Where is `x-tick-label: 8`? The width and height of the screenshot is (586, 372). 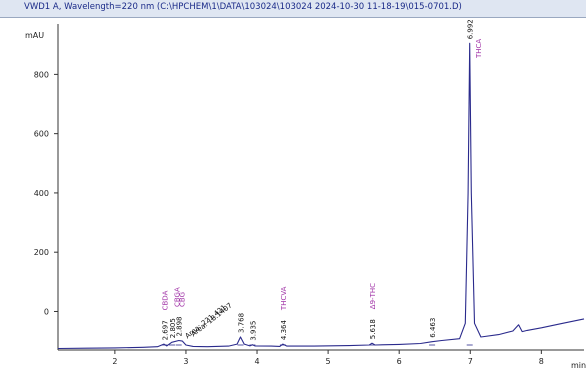
x-tick-label: 8 is located at coordinates (541, 361).